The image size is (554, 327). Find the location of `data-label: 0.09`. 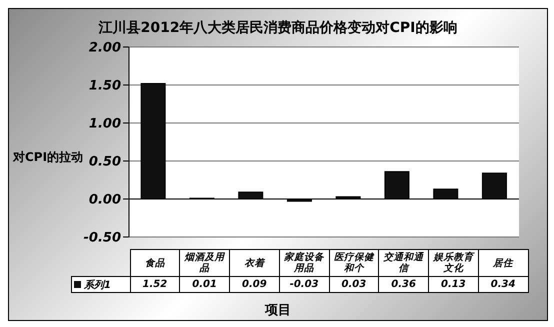

data-label: 0.09 is located at coordinates (255, 284).